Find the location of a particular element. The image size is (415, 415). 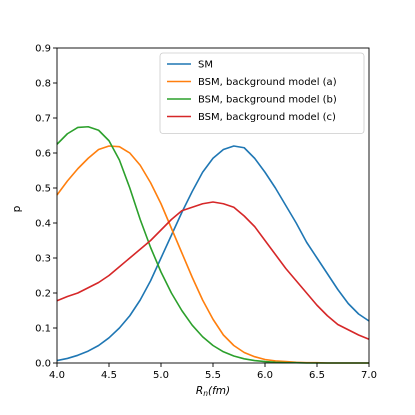

x-tick-label-4: 6.0 is located at coordinates (265, 375).